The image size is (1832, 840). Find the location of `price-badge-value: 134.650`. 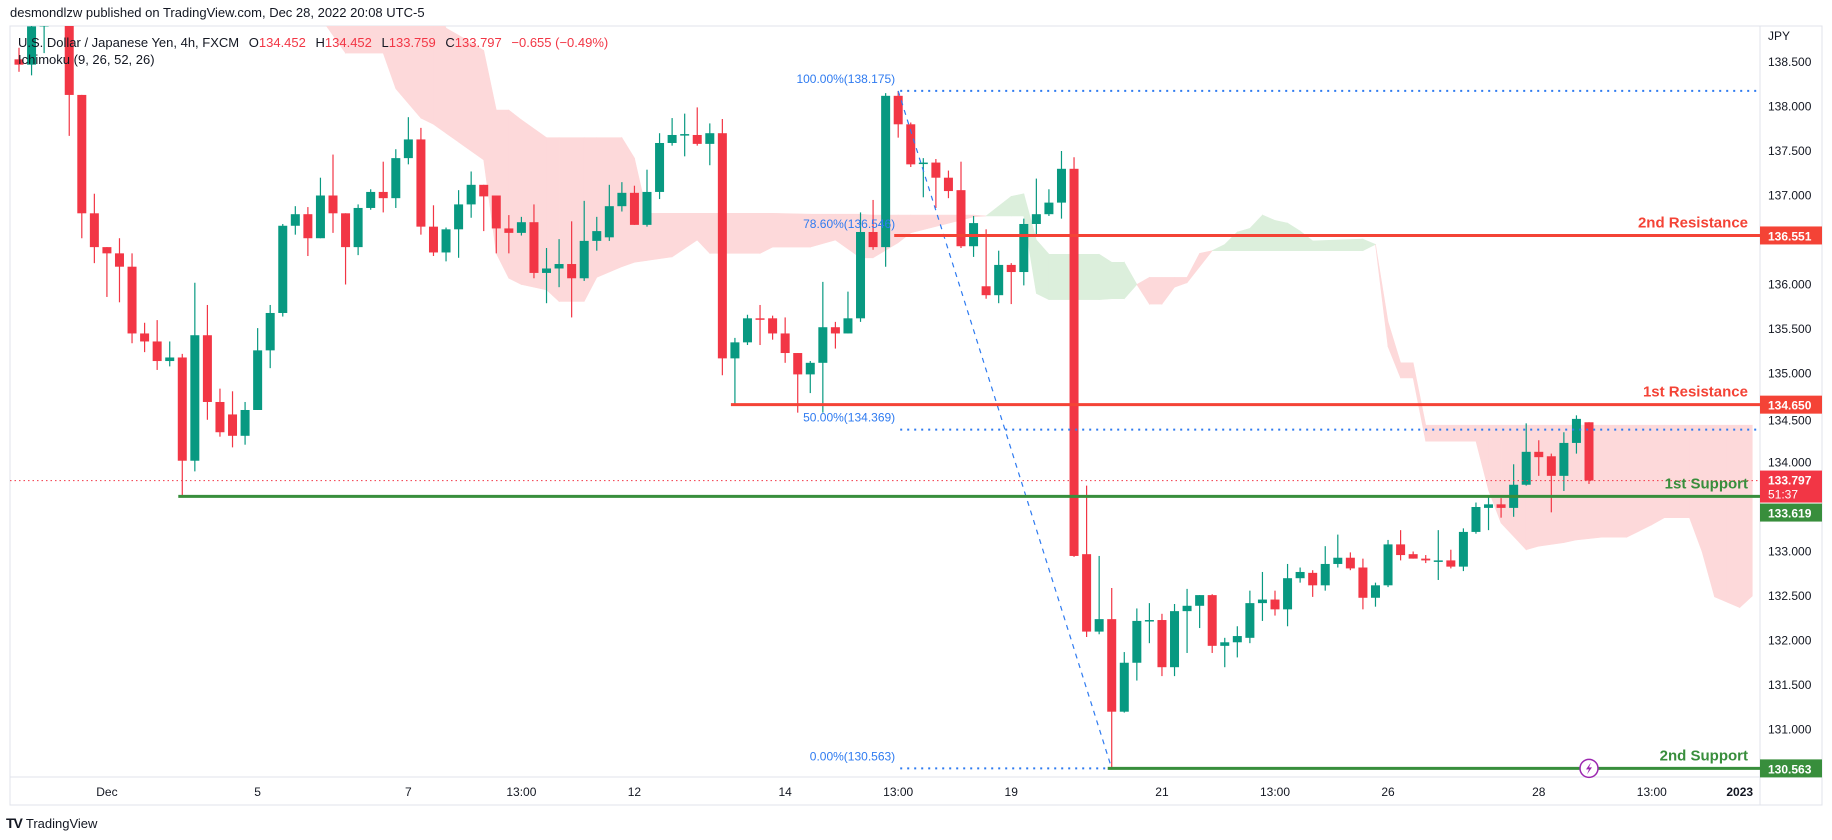

price-badge-value: 134.650 is located at coordinates (1790, 406).